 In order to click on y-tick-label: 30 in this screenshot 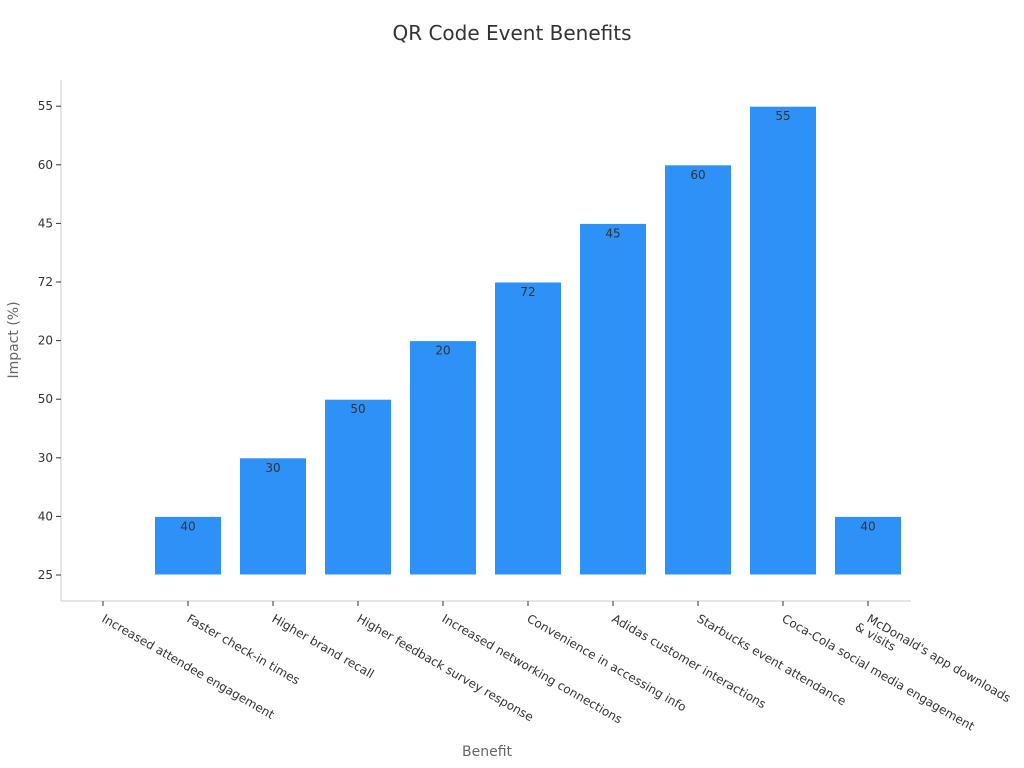, I will do `click(45, 458)`.